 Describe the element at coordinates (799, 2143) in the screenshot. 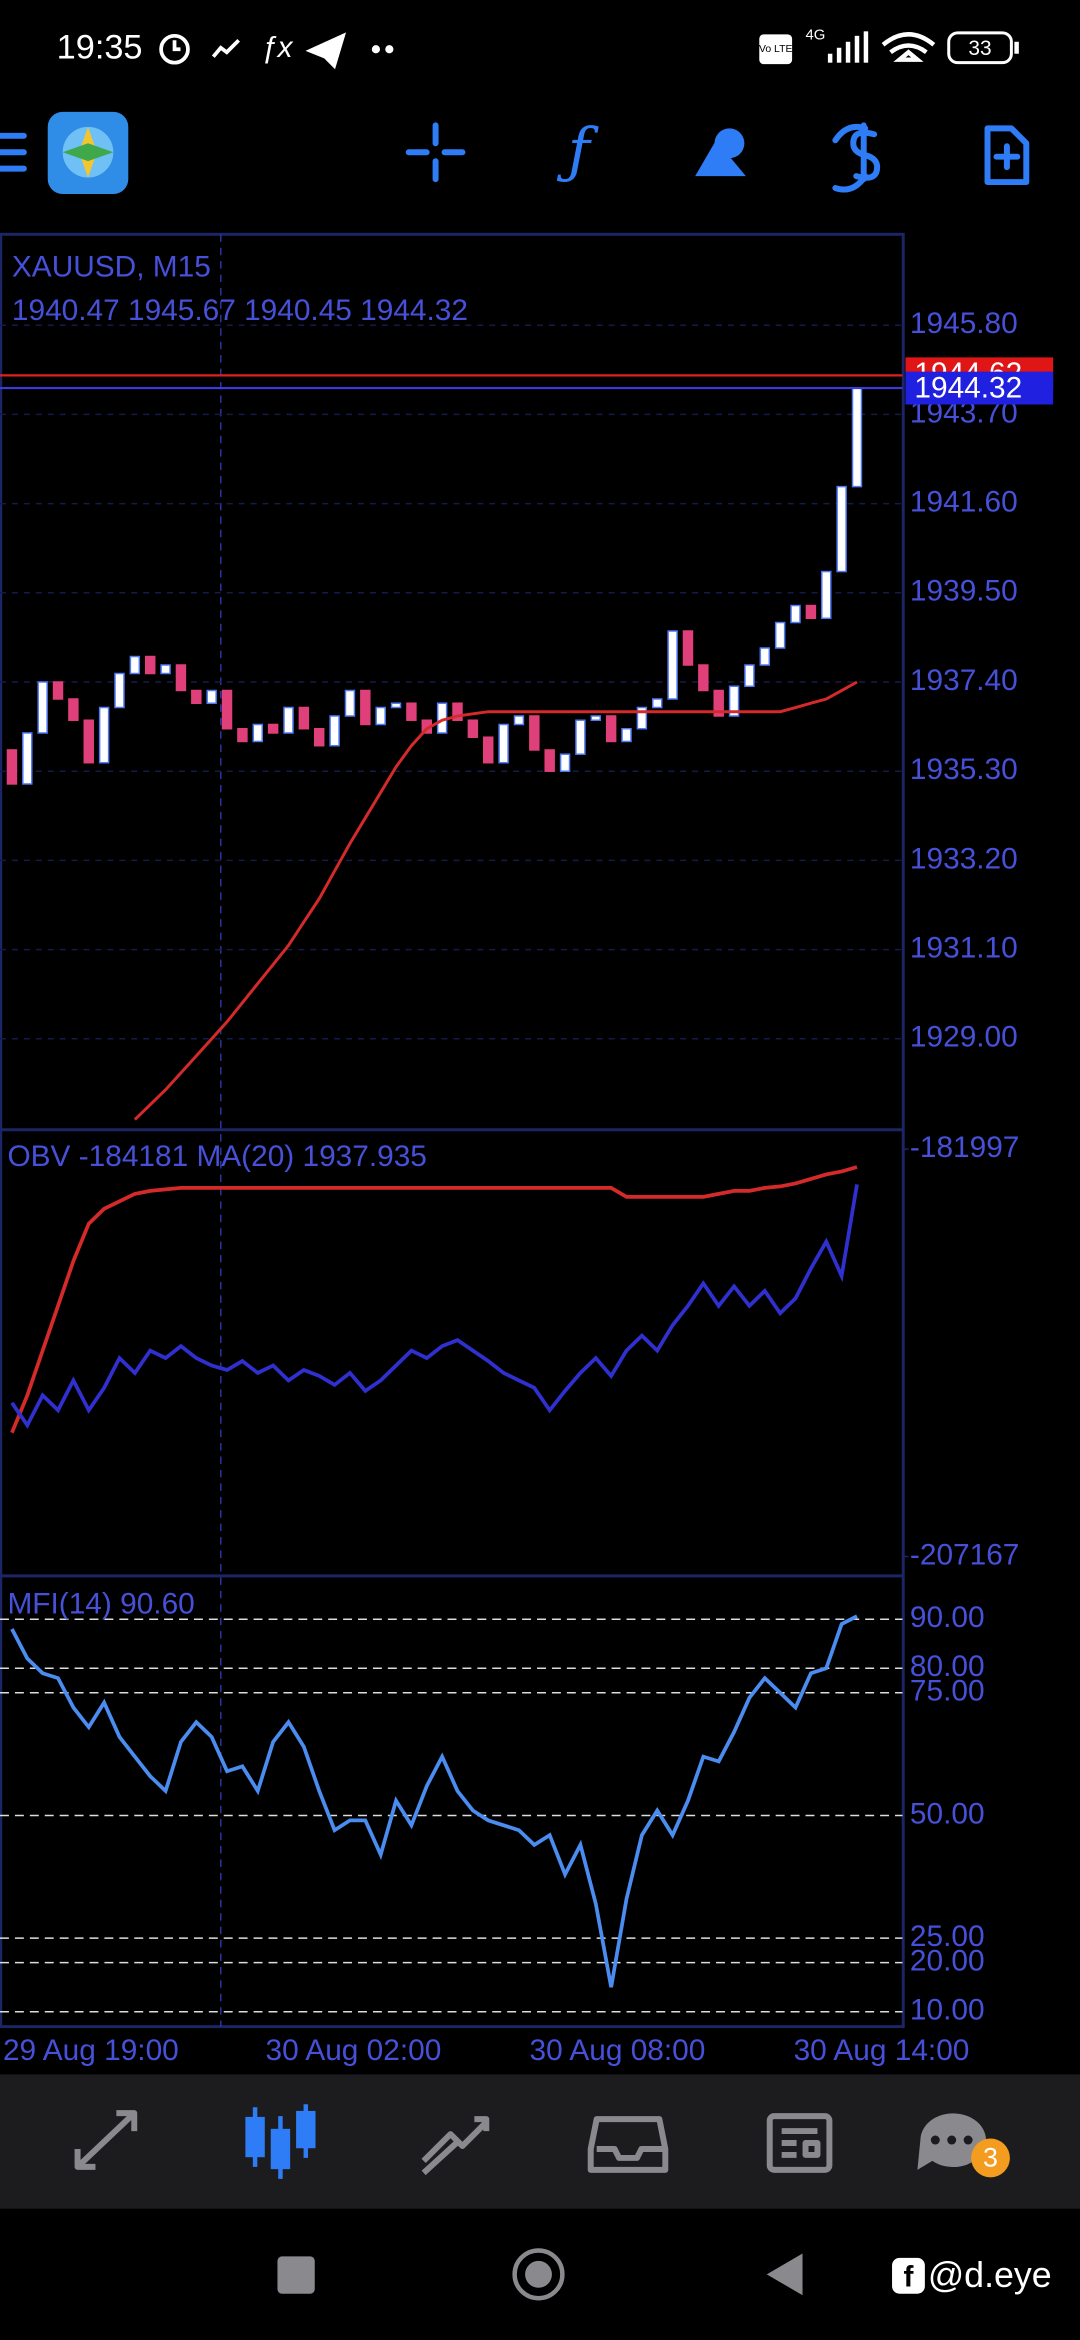

I see `news-tab` at that location.